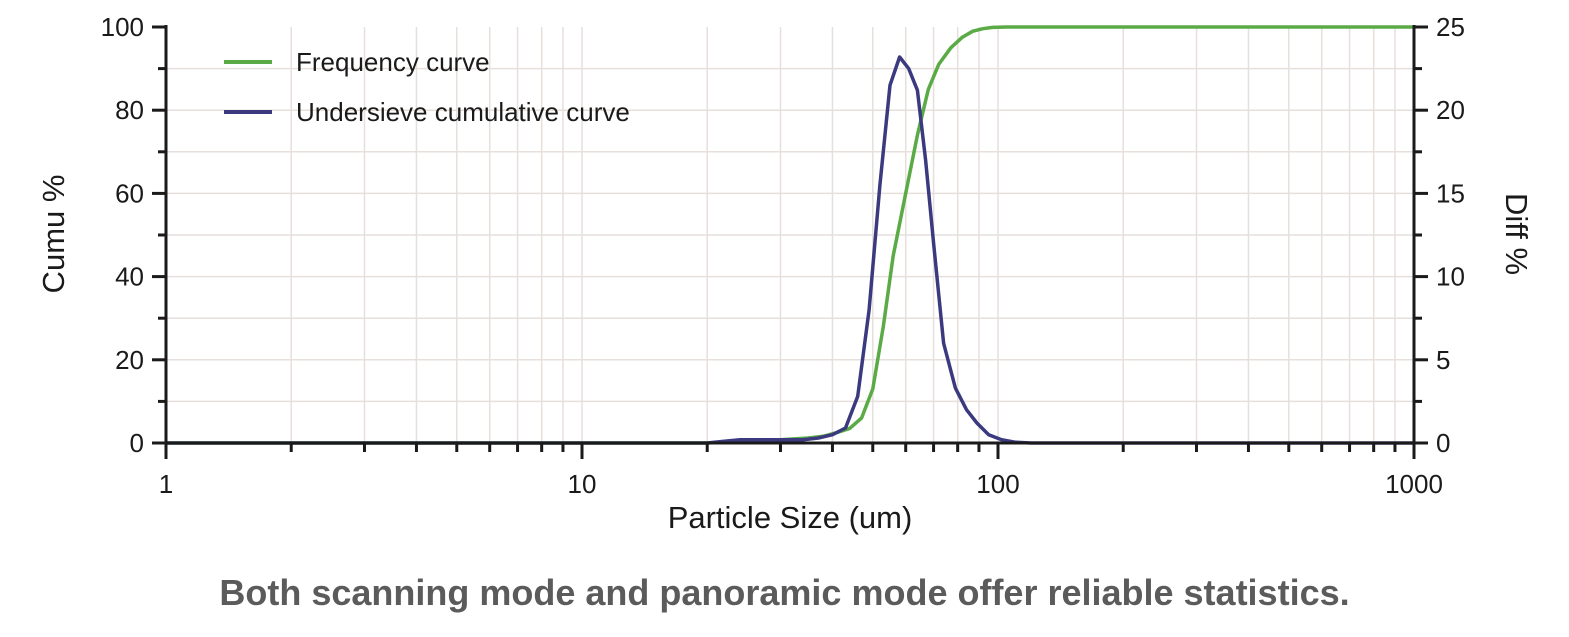  What do you see at coordinates (1516, 234) in the screenshot?
I see `y2-axis-title: Diff %` at bounding box center [1516, 234].